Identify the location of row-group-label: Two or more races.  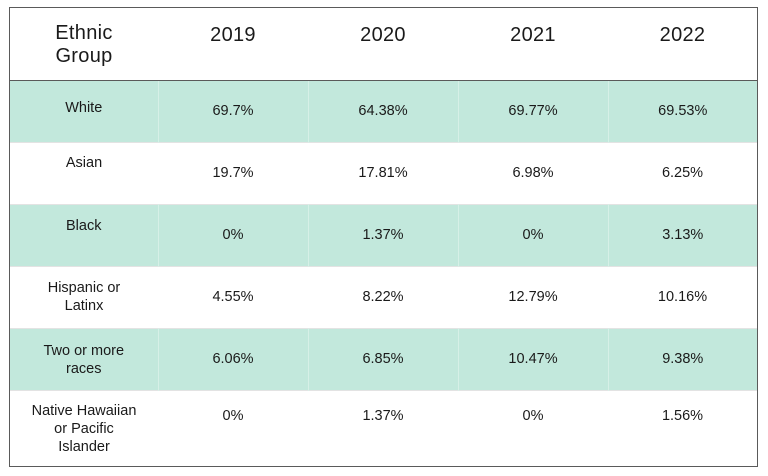
(84, 358).